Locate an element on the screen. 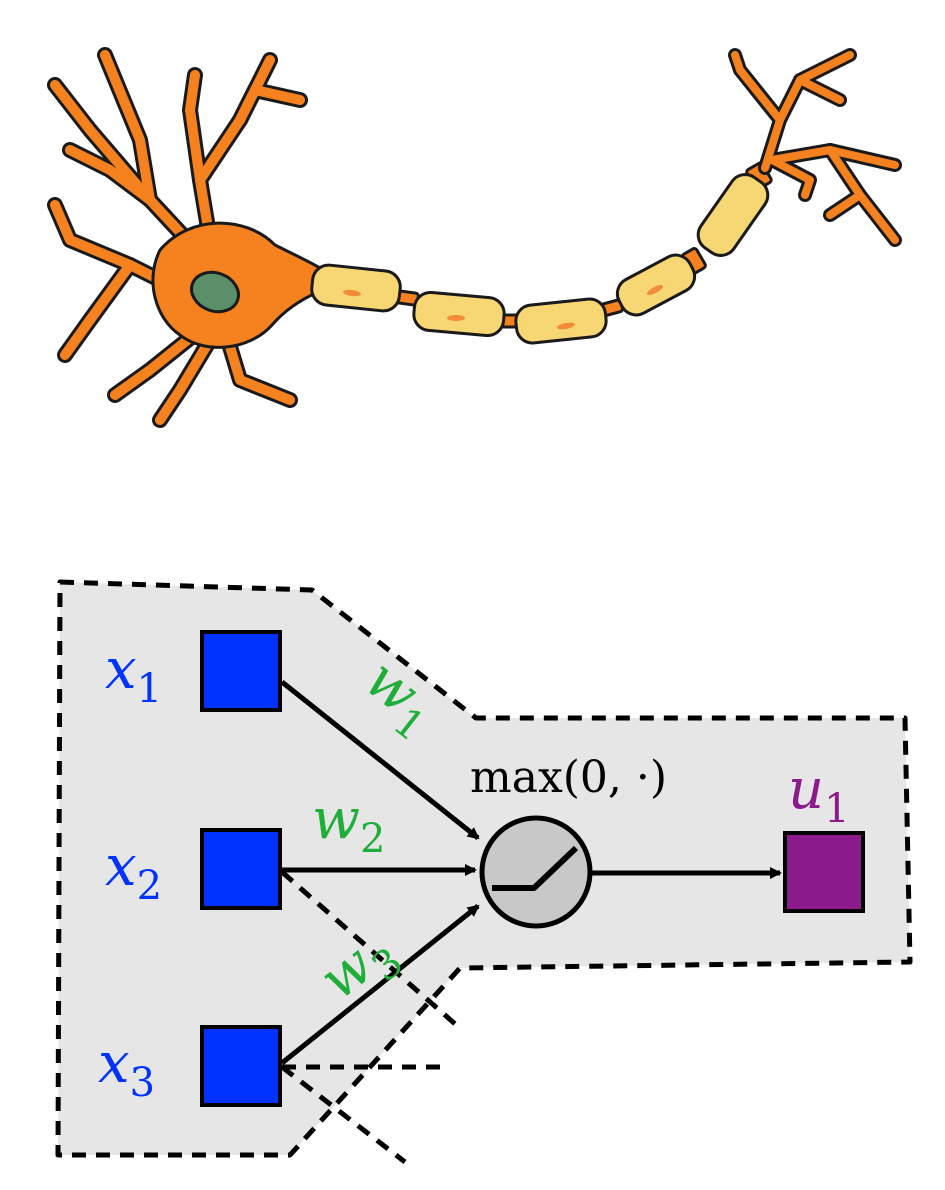  outgoing-dashed-connections is located at coordinates (372, 1017).